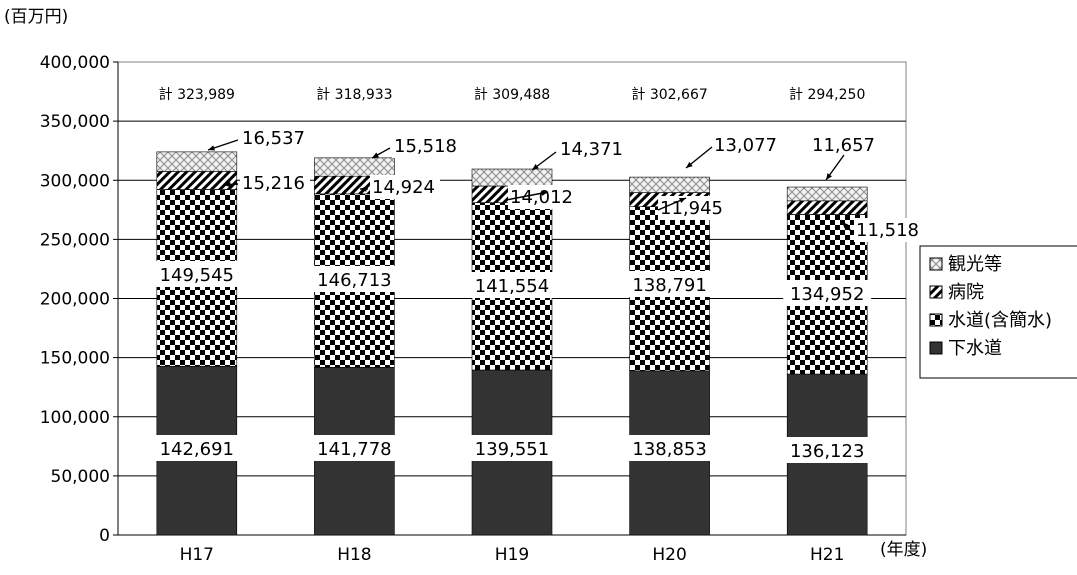 Image resolution: width=1077 pixels, height=575 pixels. Describe the element at coordinates (669, 95) in the screenshot. I see `total-label: 計 302,667` at that location.